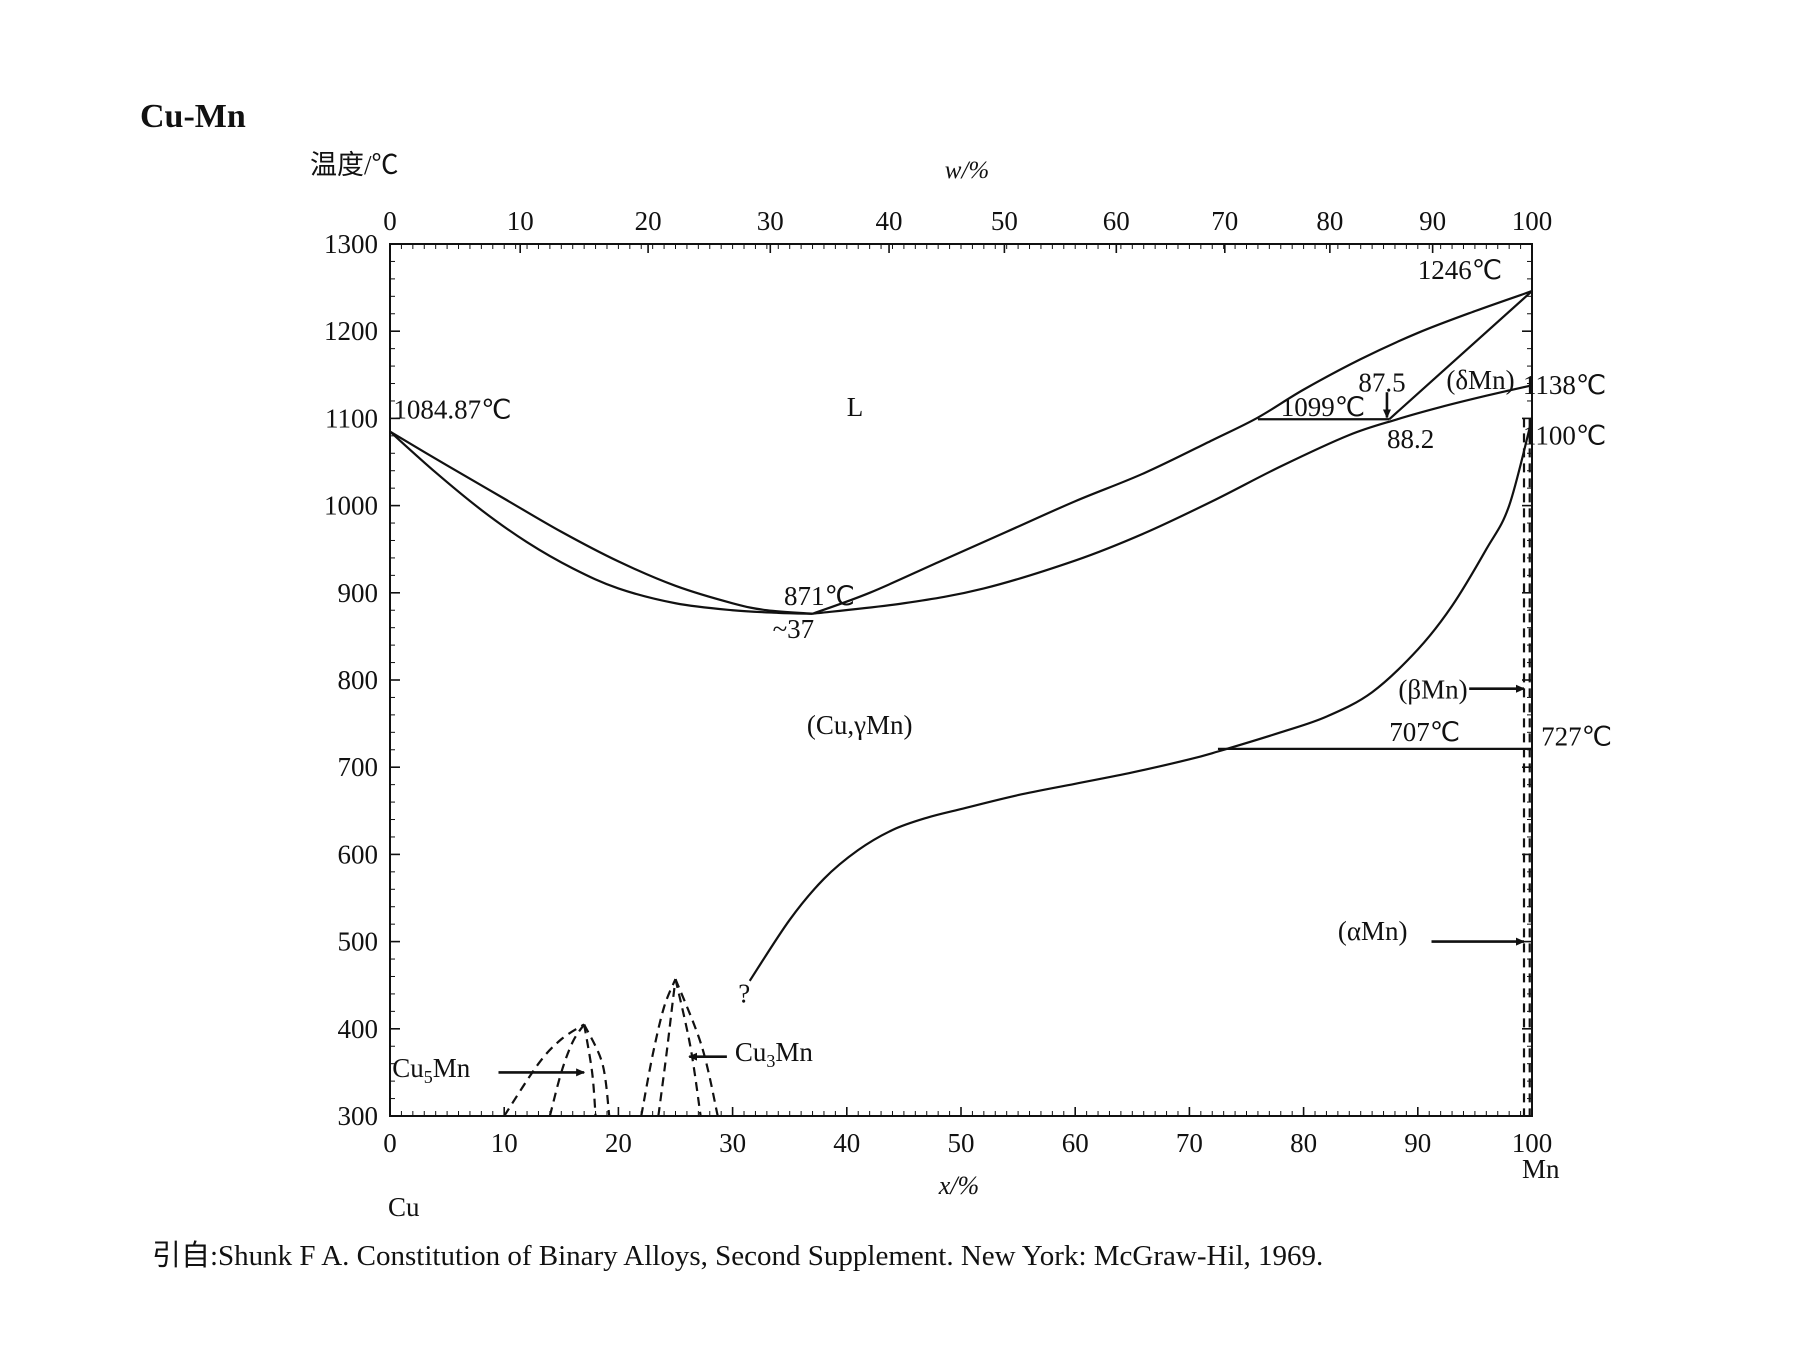 This screenshot has width=1795, height=1346. I want to click on annotation-label: (αMn), so click(1373, 931).